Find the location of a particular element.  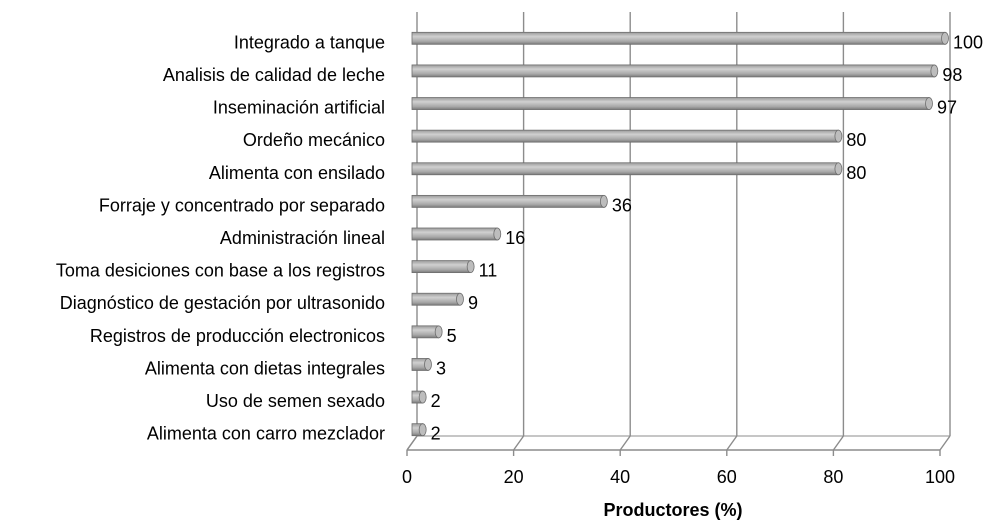

category-label: Inseminación artificial is located at coordinates (299, 108).